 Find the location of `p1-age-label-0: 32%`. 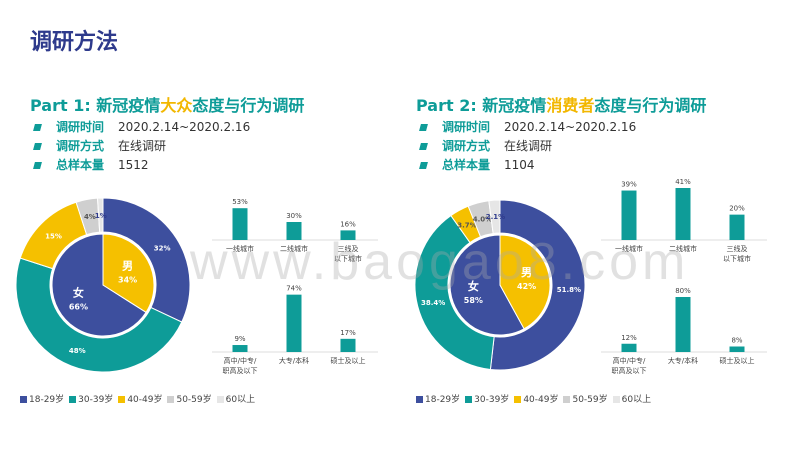

p1-age-label-0: 32% is located at coordinates (162, 248).